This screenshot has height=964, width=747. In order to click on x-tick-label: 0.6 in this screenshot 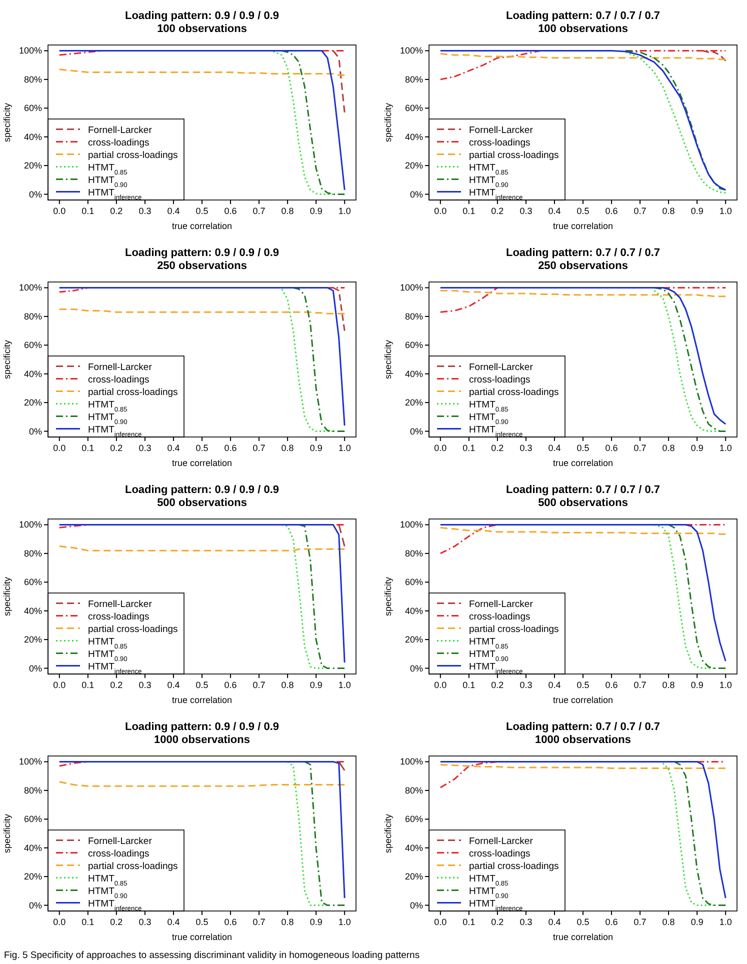, I will do `click(611, 448)`.